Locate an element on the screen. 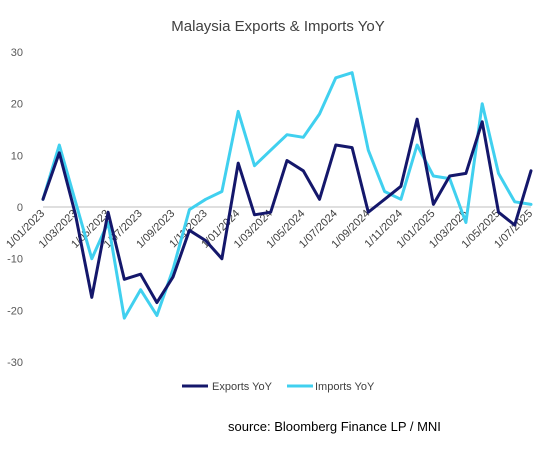 This screenshot has height=450, width=556. y-tick-label: 30 is located at coordinates (17, 53).